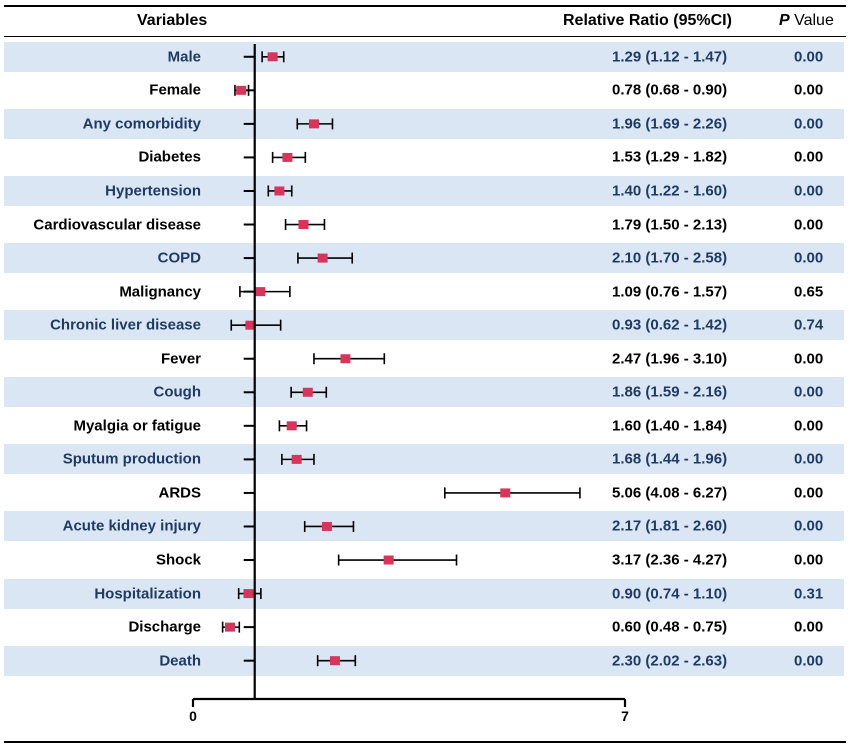 The image size is (850, 747). What do you see at coordinates (809, 124) in the screenshot?
I see `row-p-value-any-comorbidity: 0.00` at bounding box center [809, 124].